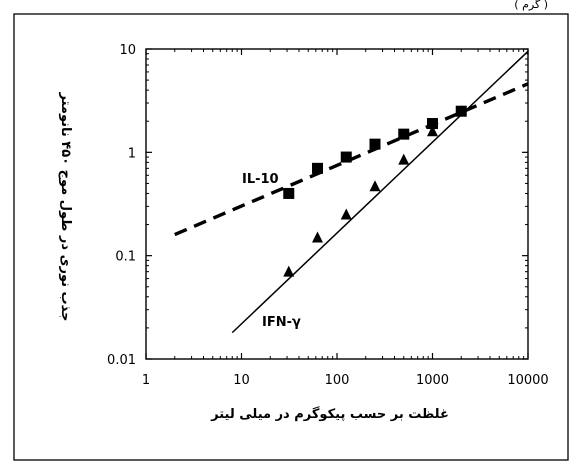 This screenshot has width=582, height=468. I want to click on y-axis-label: جذب نوری در طول موج ۴۵۰ نانومتر, so click(65, 207).